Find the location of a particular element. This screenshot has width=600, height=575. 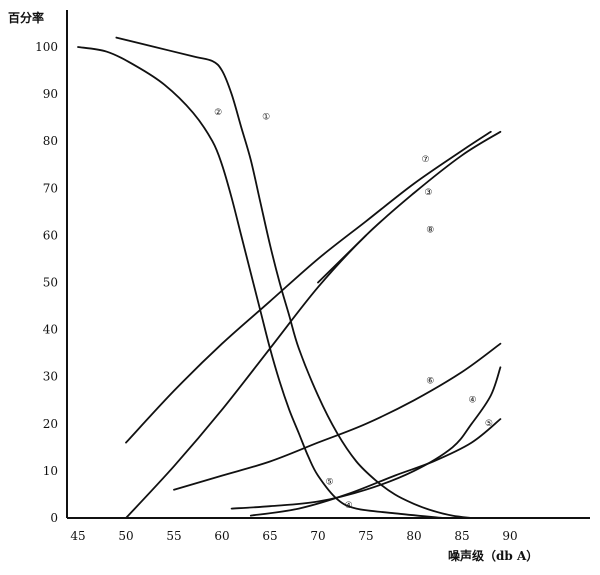

y-tick-label: 40 is located at coordinates (50, 330).